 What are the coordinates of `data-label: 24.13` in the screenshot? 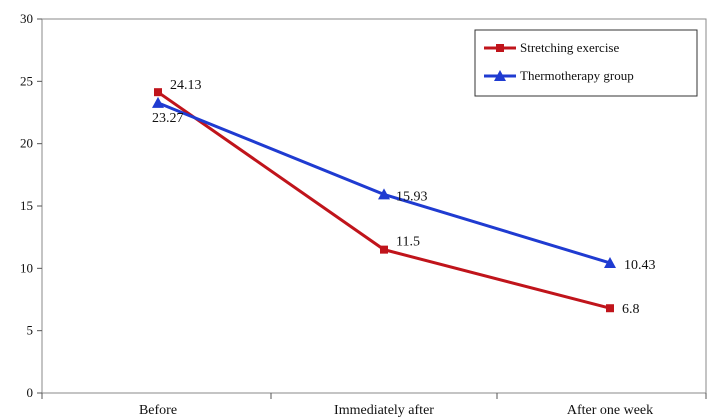 It's located at (186, 85).